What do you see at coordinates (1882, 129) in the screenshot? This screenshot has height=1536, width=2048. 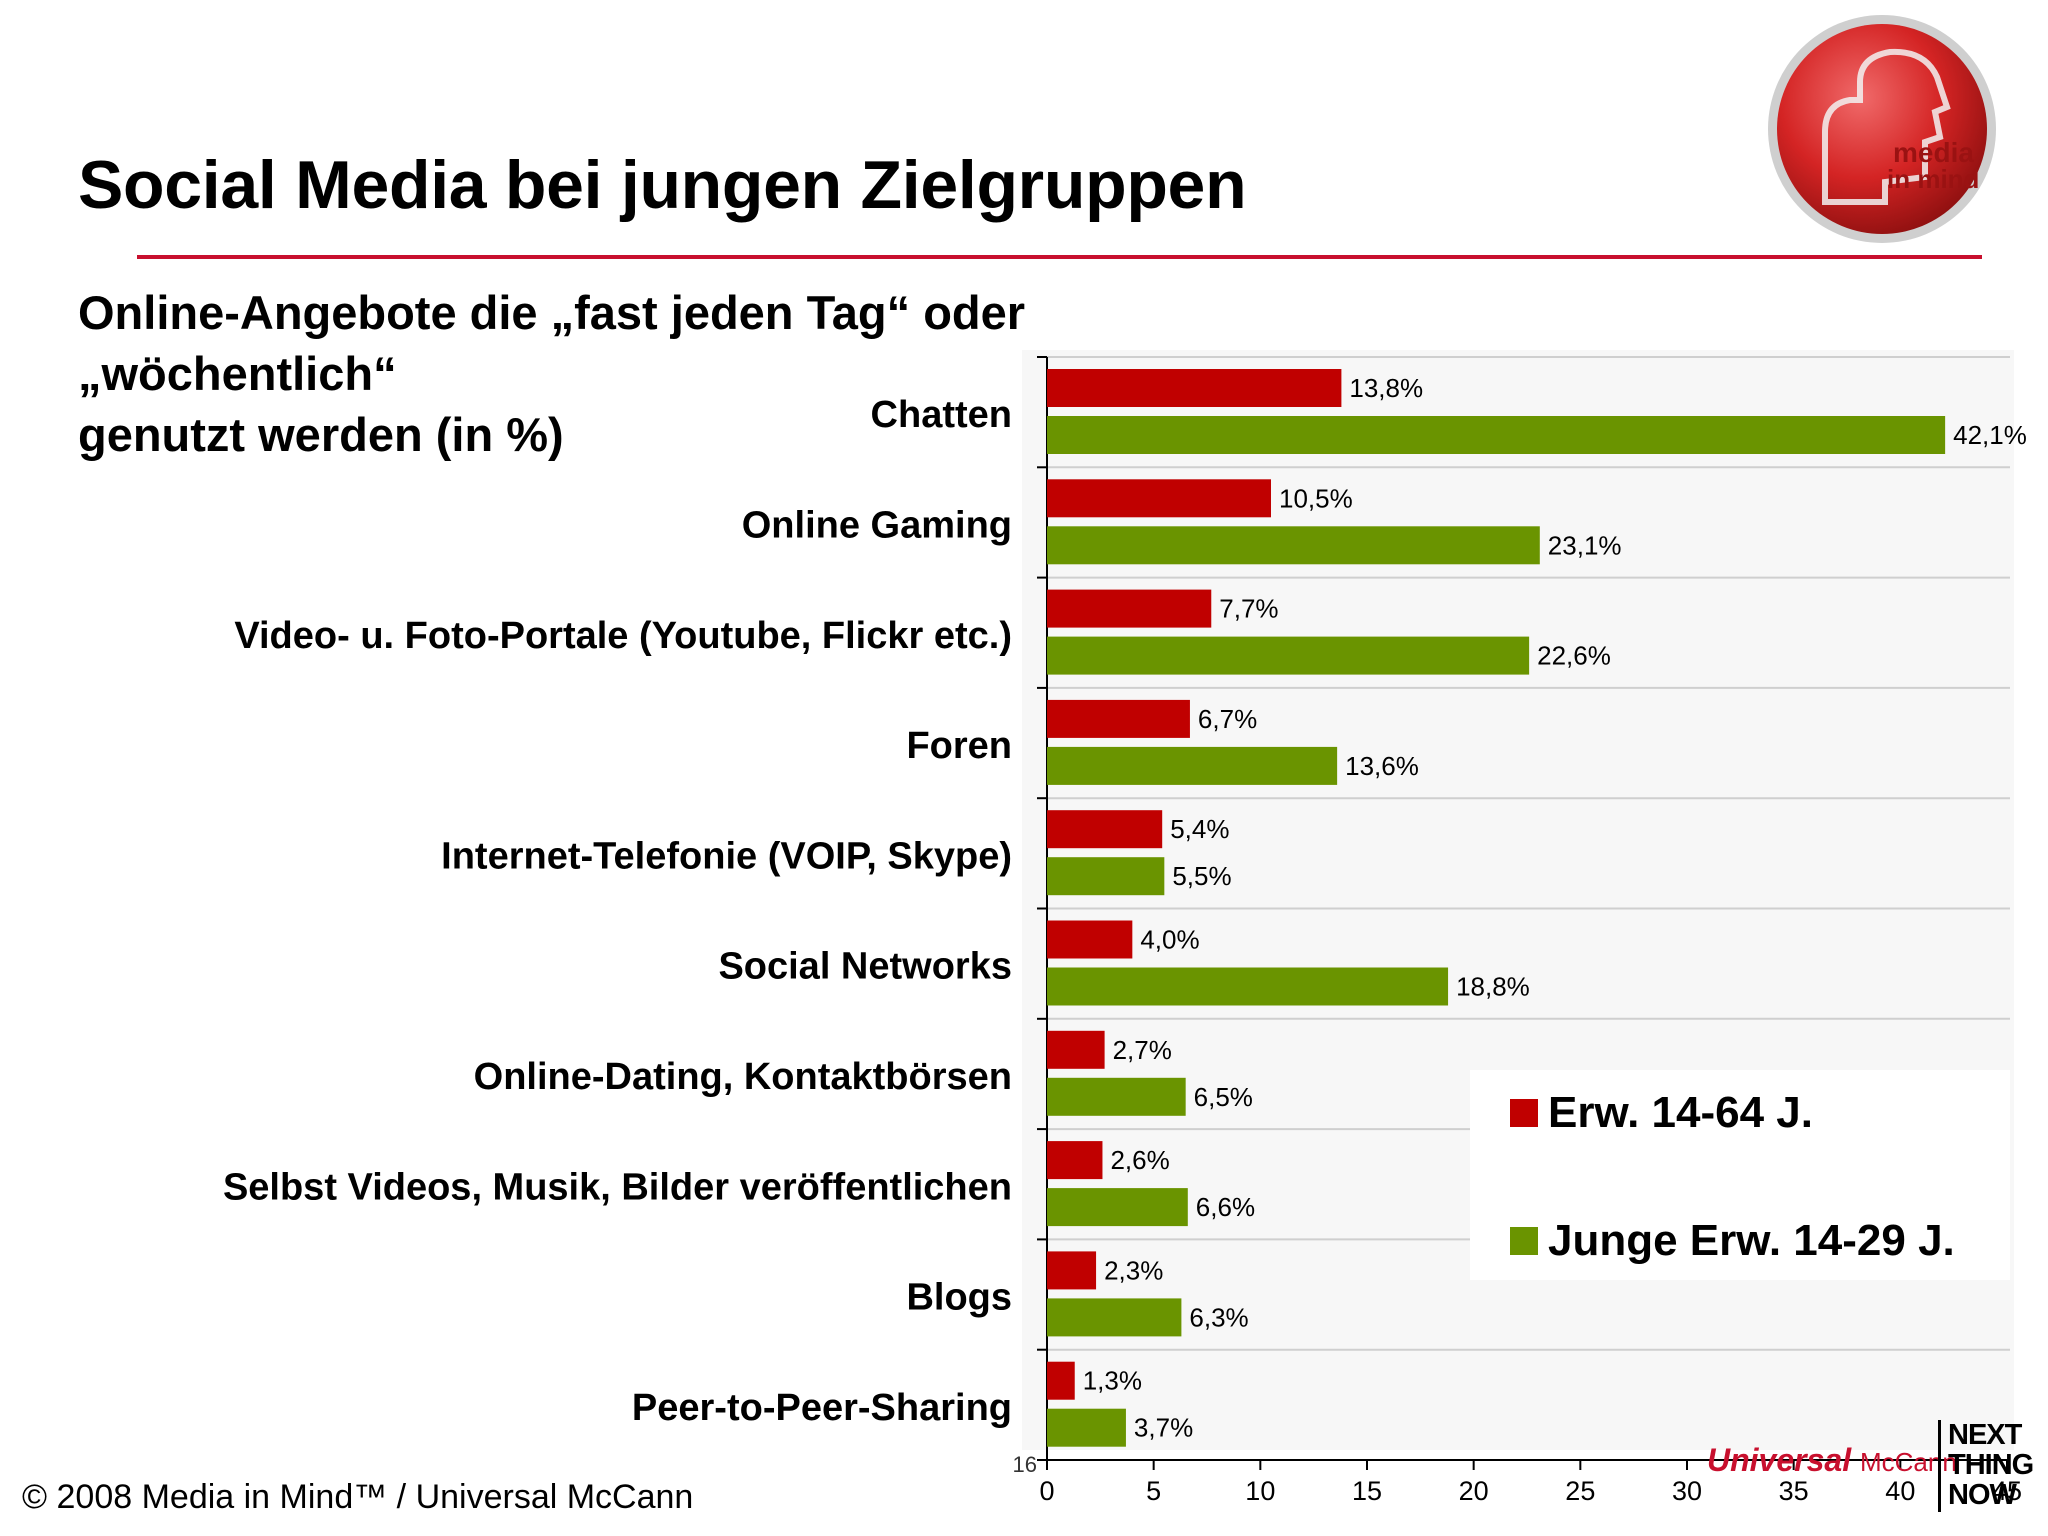 I see `media-in-mind-logo: media in mind` at bounding box center [1882, 129].